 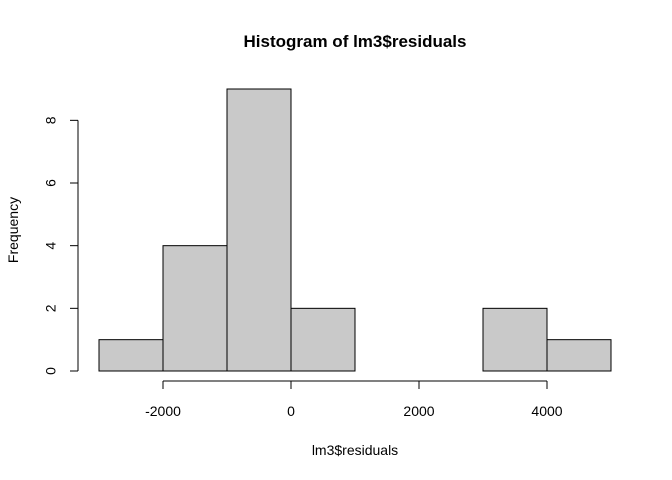 I want to click on y-tick-label: 2, so click(x=51, y=308).